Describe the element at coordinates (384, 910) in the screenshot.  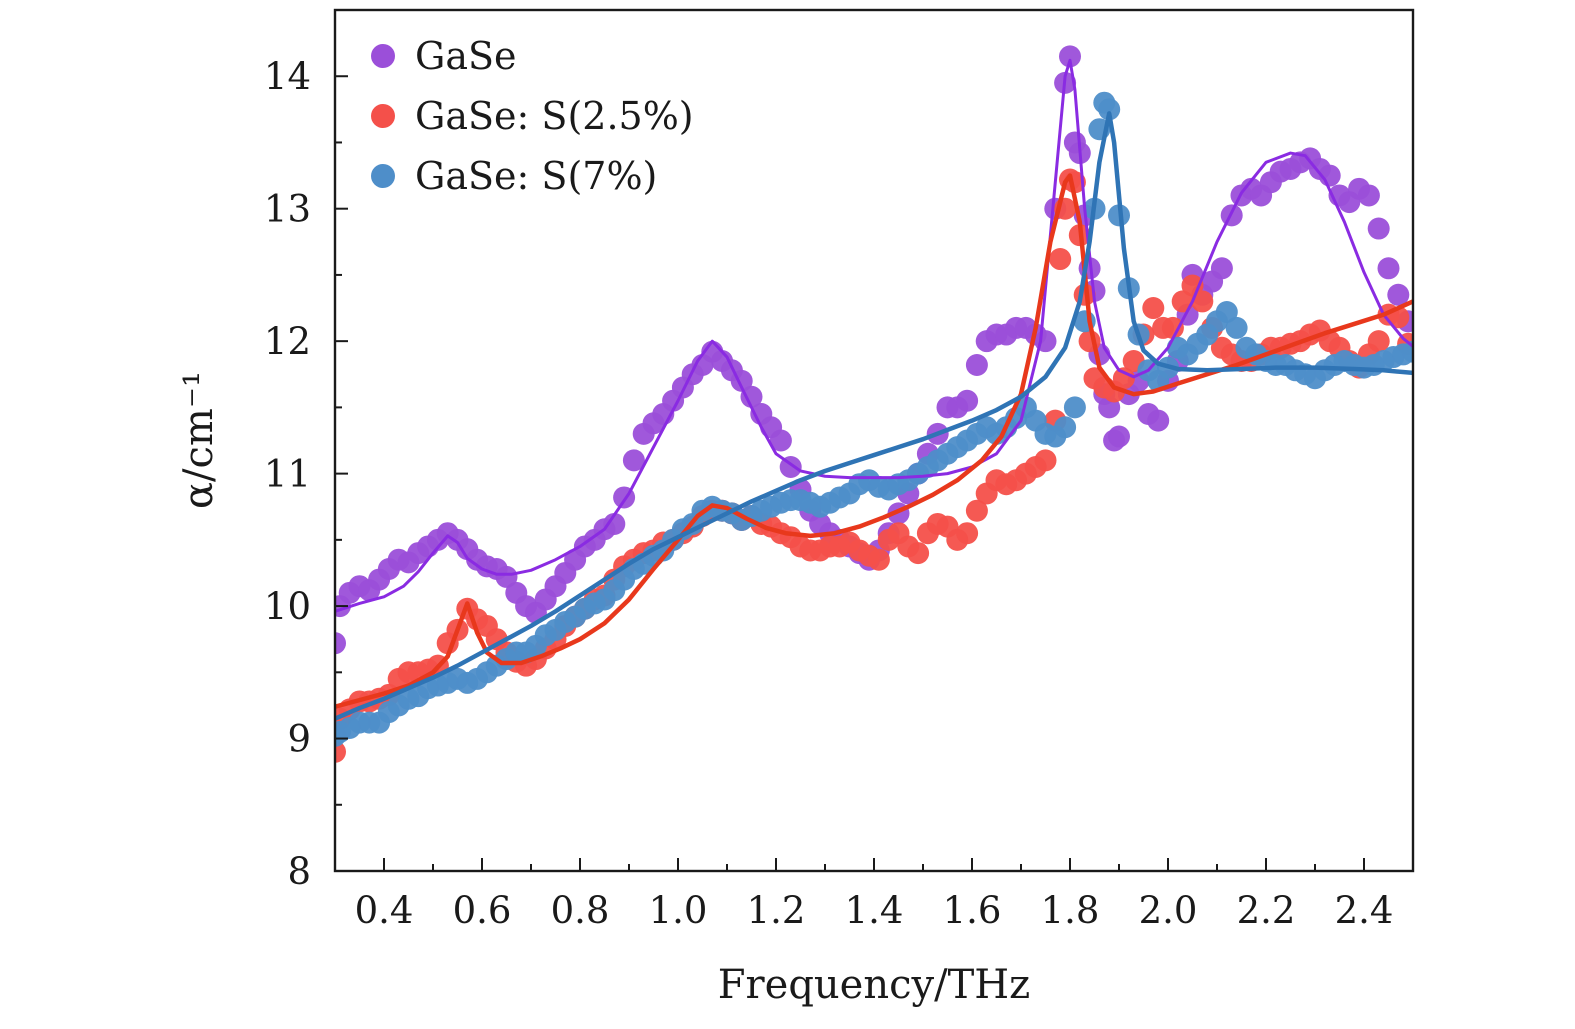
I see `x-tick-label: 0.4` at that location.